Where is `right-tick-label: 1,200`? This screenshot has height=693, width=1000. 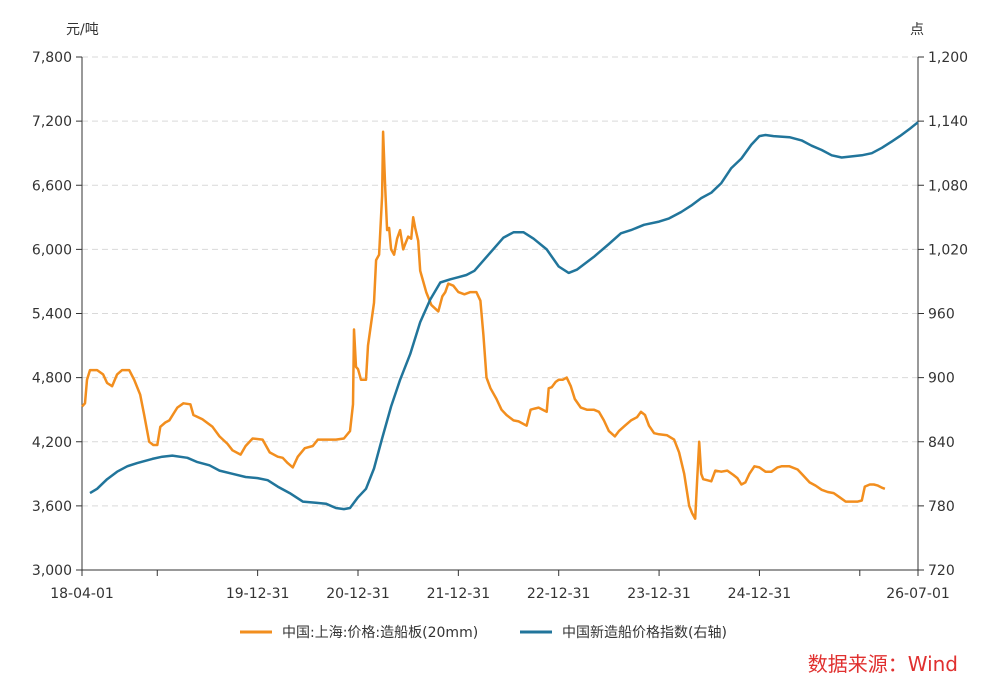
right-tick-label: 1,200 is located at coordinates (948, 58).